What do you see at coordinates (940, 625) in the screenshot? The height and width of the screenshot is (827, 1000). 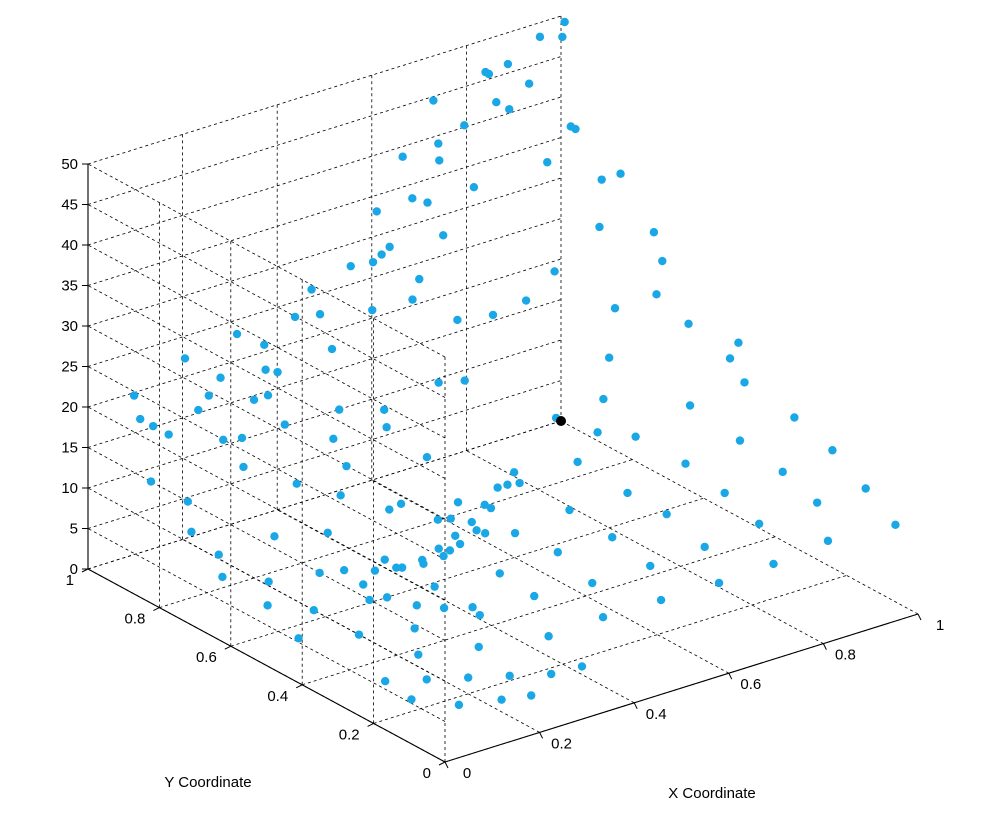 I see `x-tick-label: 1` at bounding box center [940, 625].